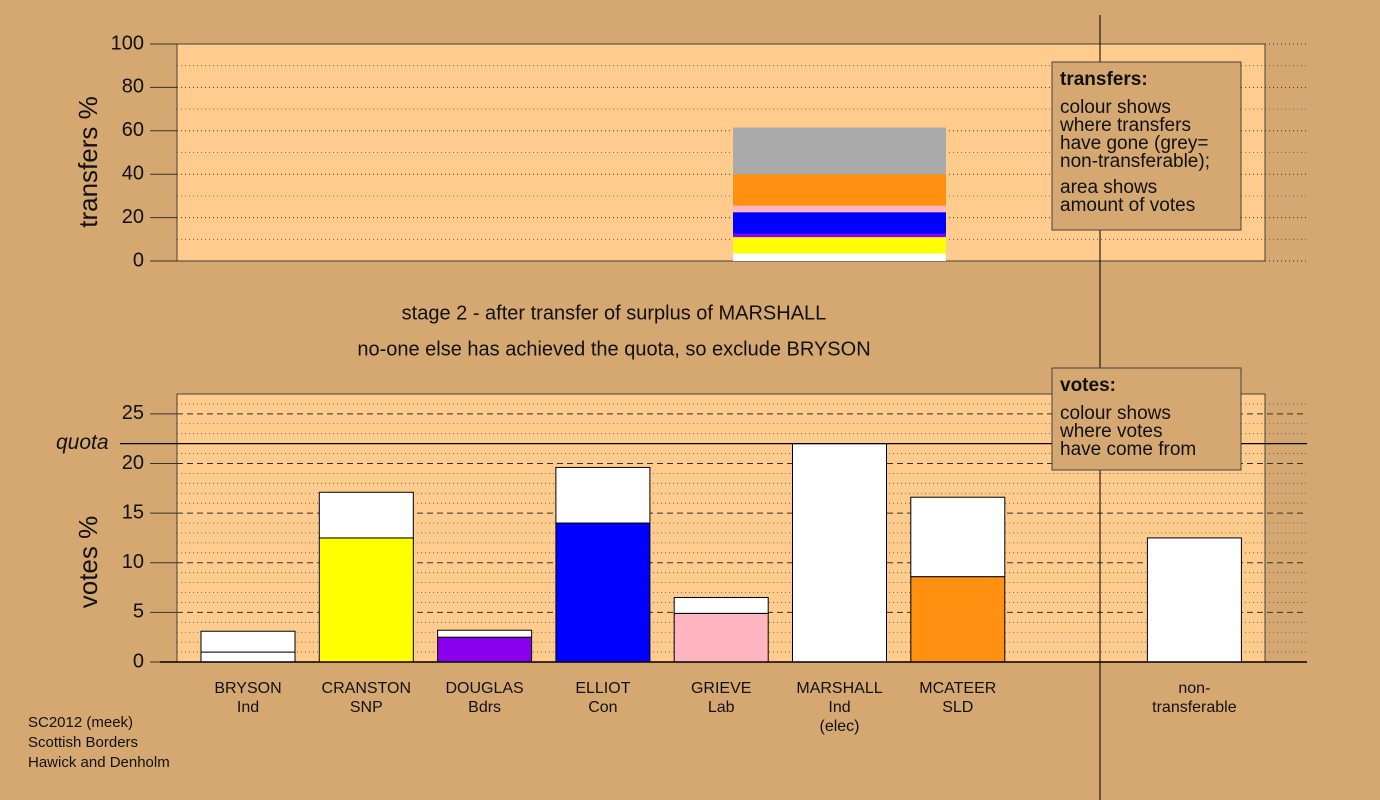 This screenshot has width=1380, height=800. I want to click on y-tick-label: 40, so click(133, 173).